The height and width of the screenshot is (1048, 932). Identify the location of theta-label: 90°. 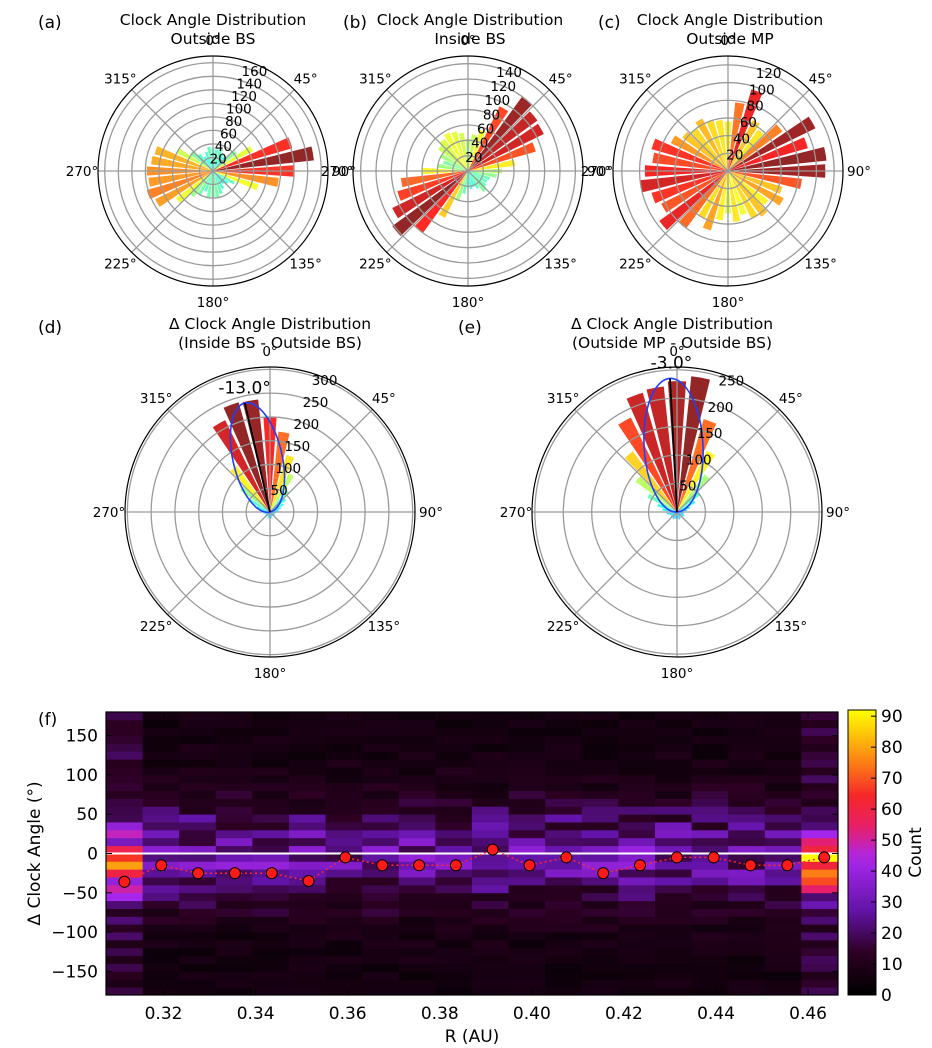
(859, 172).